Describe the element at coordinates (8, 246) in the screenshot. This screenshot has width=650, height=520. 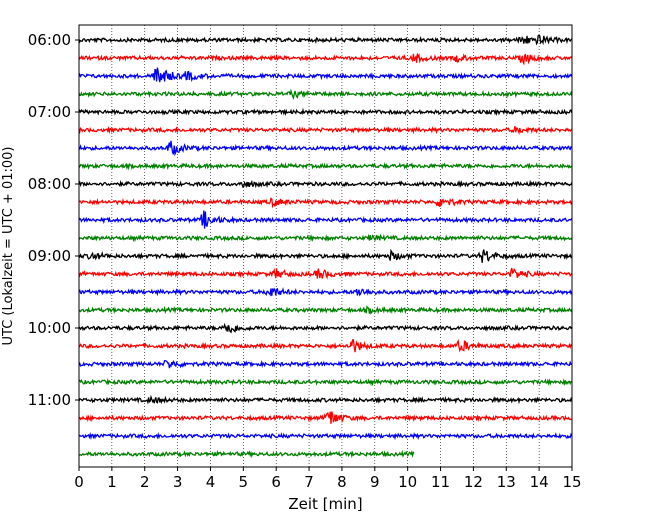
I see `y-axis-label: UTC (Lokalzeit = UTC + 01:00)` at that location.